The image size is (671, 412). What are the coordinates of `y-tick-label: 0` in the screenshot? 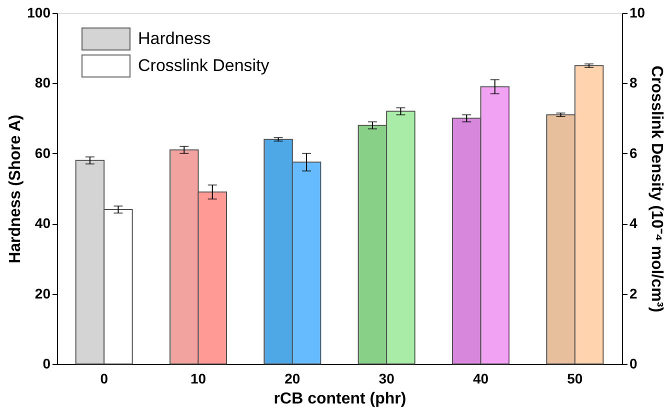 It's located at (46, 364).